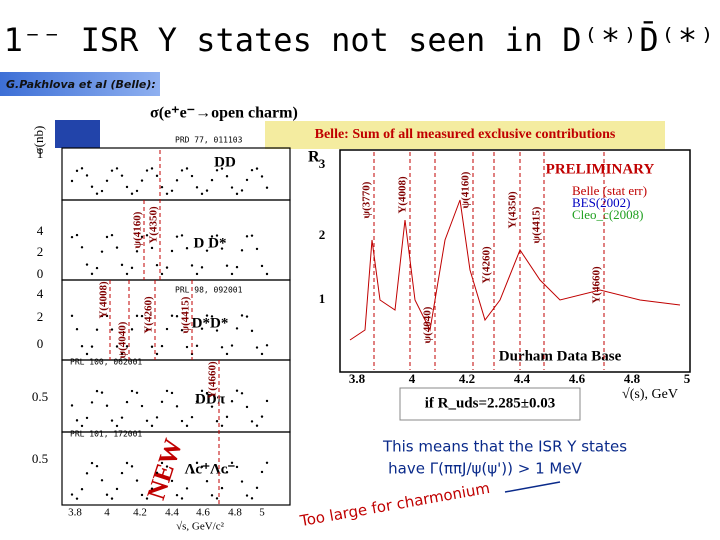 The image size is (720, 540). I want to click on panel-reference: PRL 100, 062001, so click(106, 362).